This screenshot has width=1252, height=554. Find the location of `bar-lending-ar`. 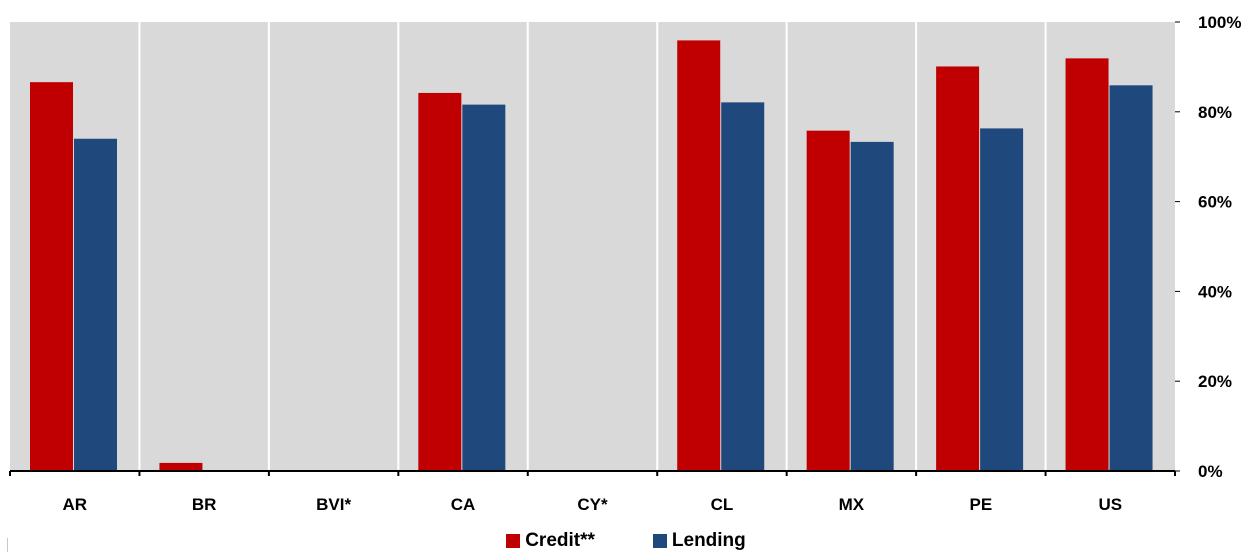

bar-lending-ar is located at coordinates (95, 305).